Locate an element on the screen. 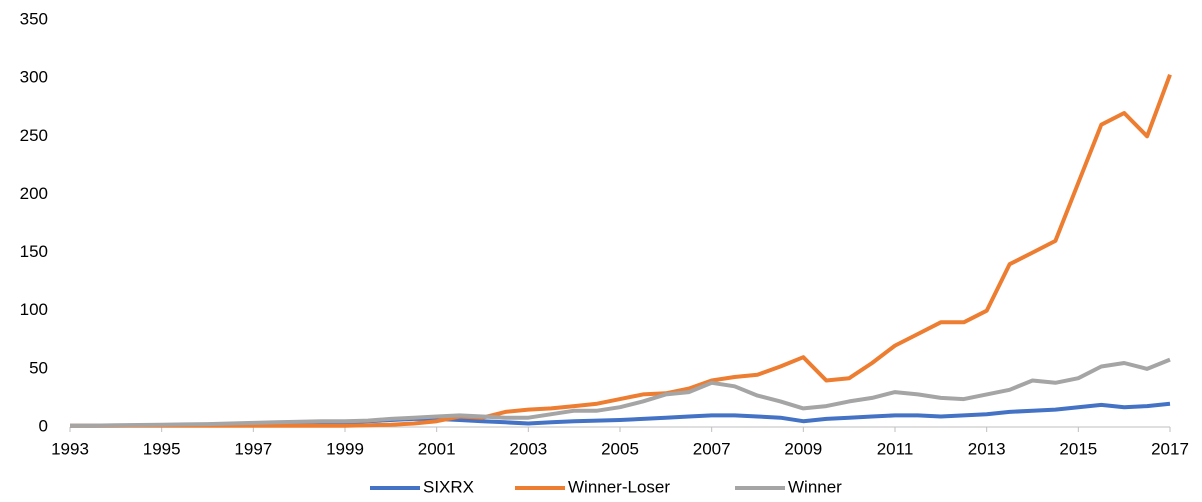 This screenshot has height=502, width=1202. x-tick-label: 1997 is located at coordinates (253, 448).